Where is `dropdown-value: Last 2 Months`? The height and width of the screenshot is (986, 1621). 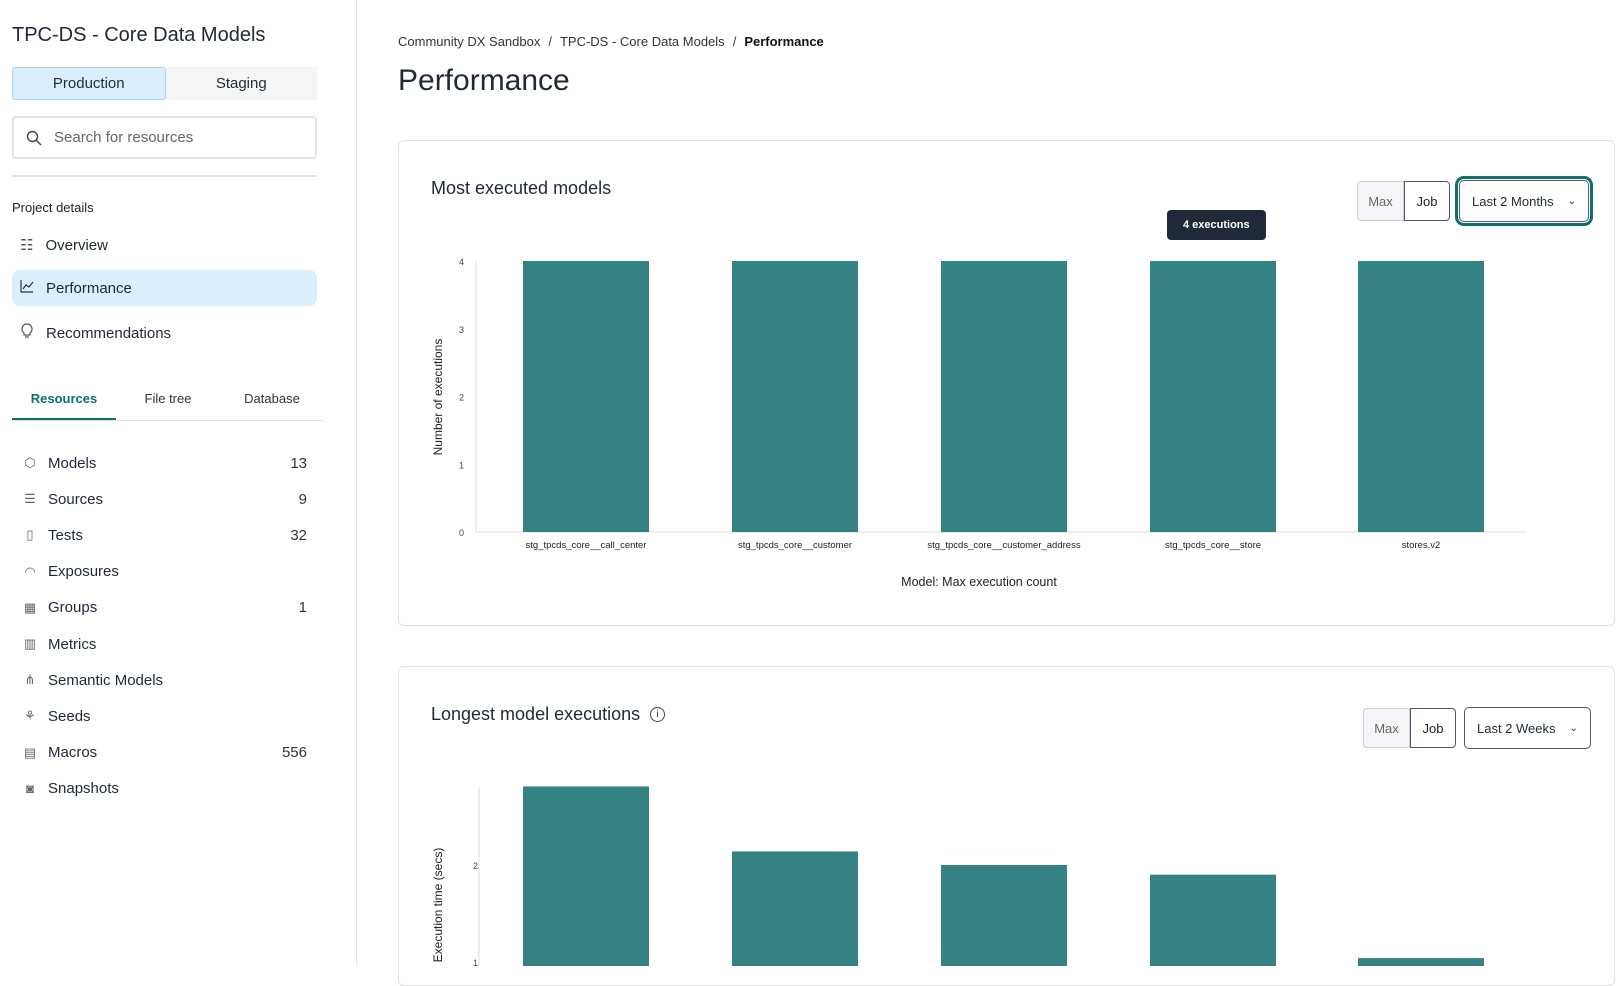
dropdown-value: Last 2 Months is located at coordinates (1513, 201).